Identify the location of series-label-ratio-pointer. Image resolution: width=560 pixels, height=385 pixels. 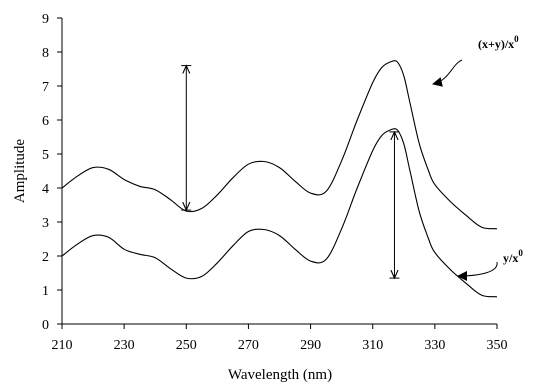
(477, 271).